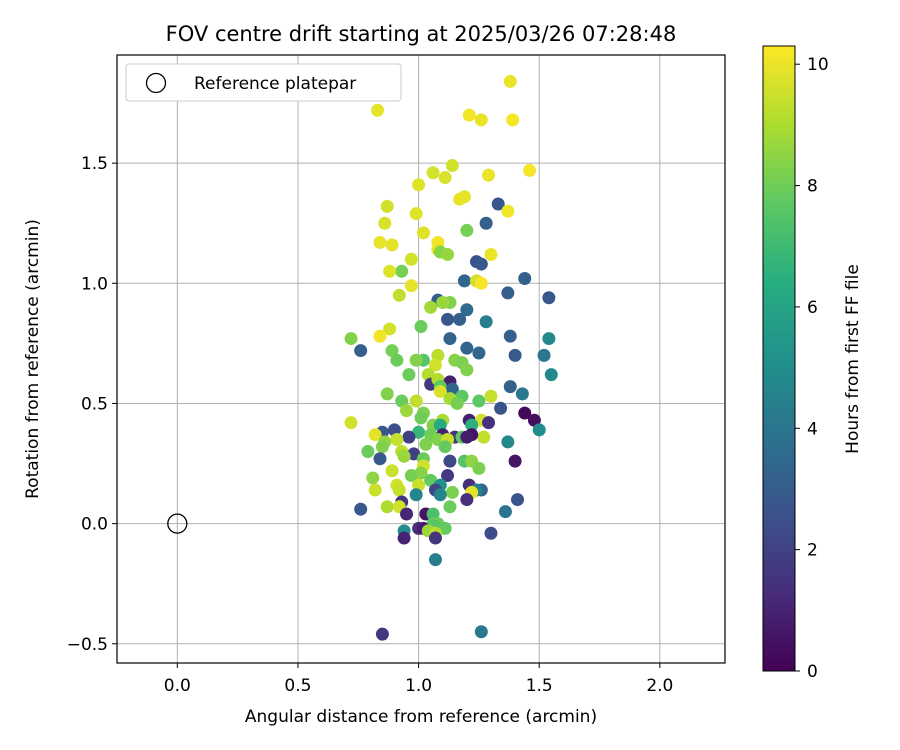  Describe the element at coordinates (33, 359) in the screenshot. I see `y-axis-label: Rotation from reference (arcmin)` at that location.